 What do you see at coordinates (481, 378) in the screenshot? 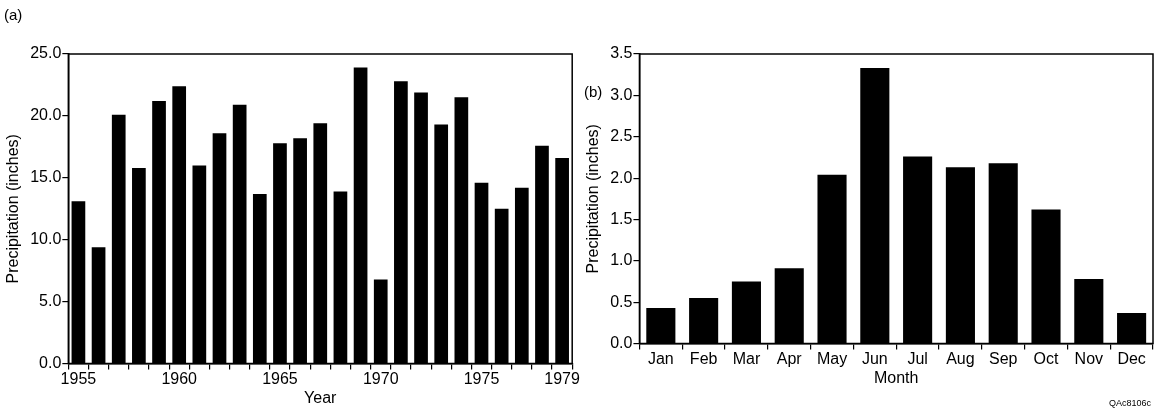
I see `x-tick-label: 1975` at bounding box center [481, 378].